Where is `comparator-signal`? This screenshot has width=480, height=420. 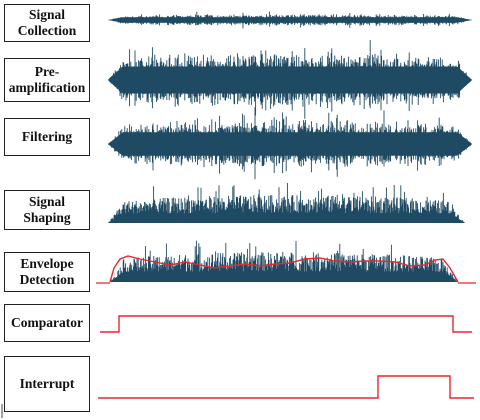
comparator-signal is located at coordinates (286, 324).